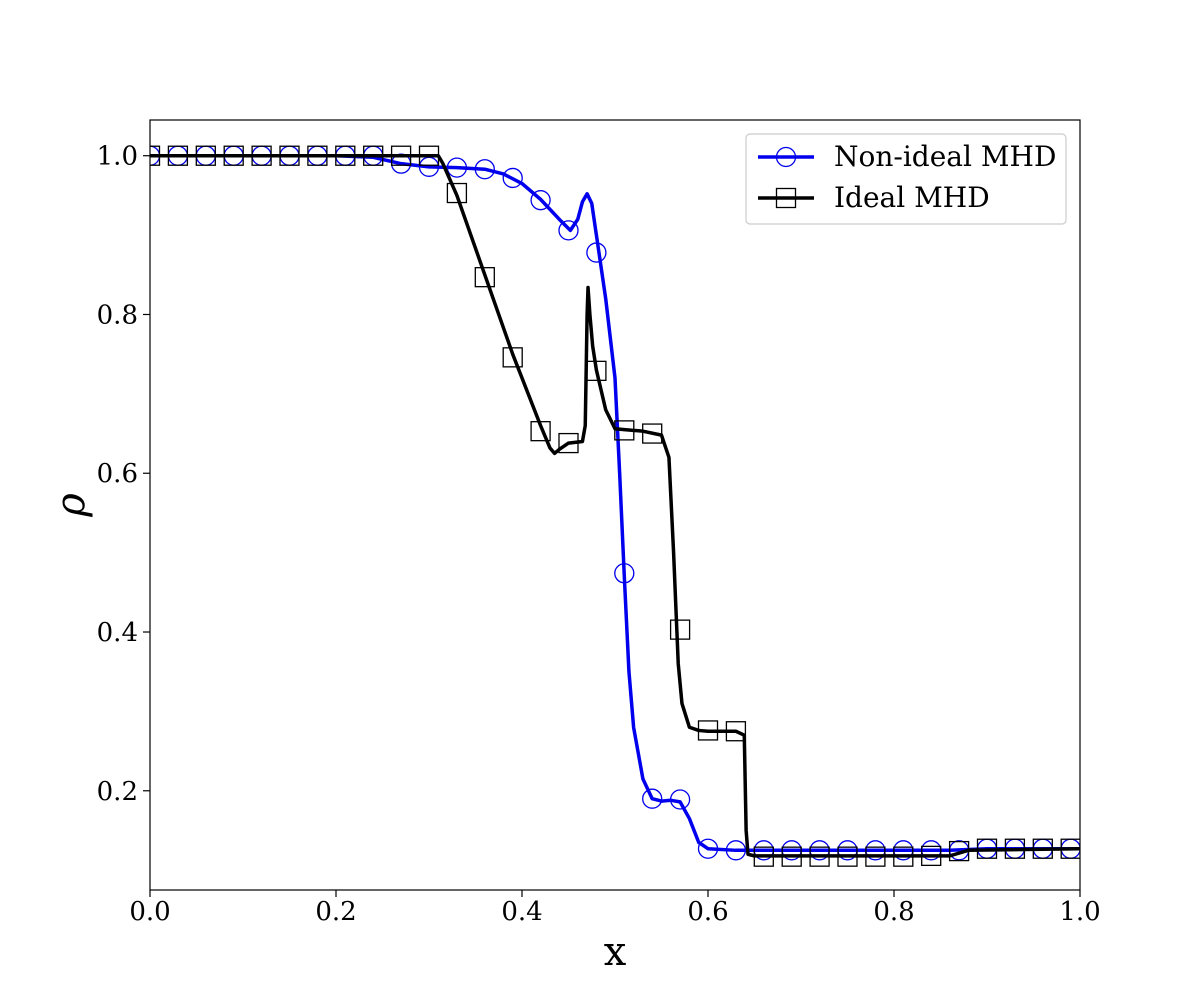  What do you see at coordinates (71, 505) in the screenshot?
I see `y-axis-label: ρ` at bounding box center [71, 505].